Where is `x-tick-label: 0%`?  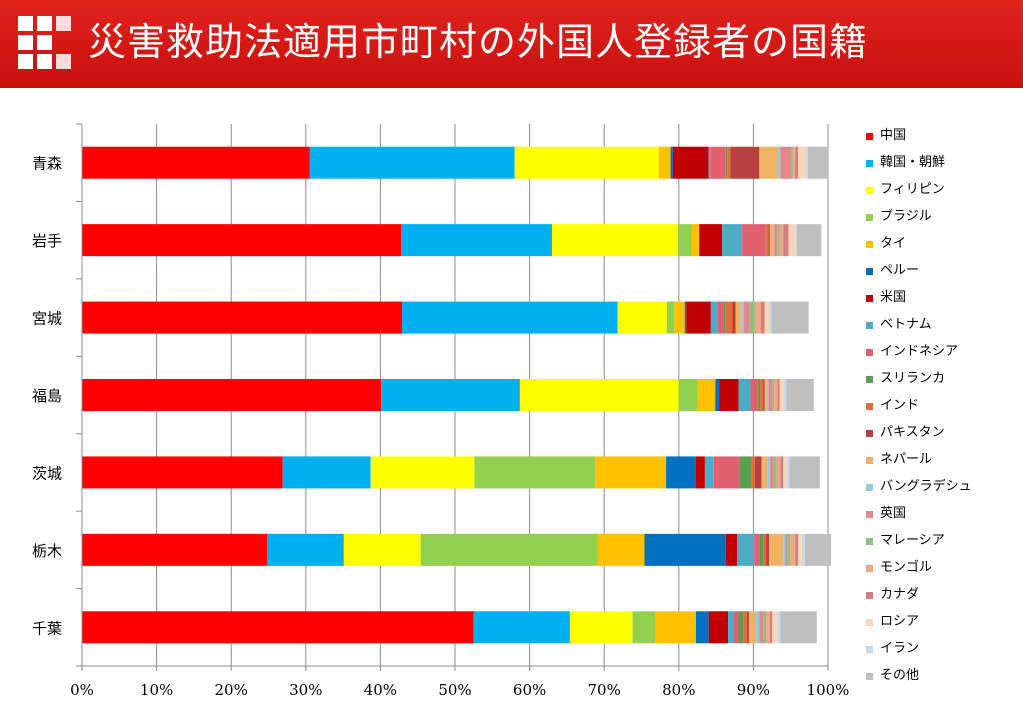 x-tick-label: 0% is located at coordinates (82, 690).